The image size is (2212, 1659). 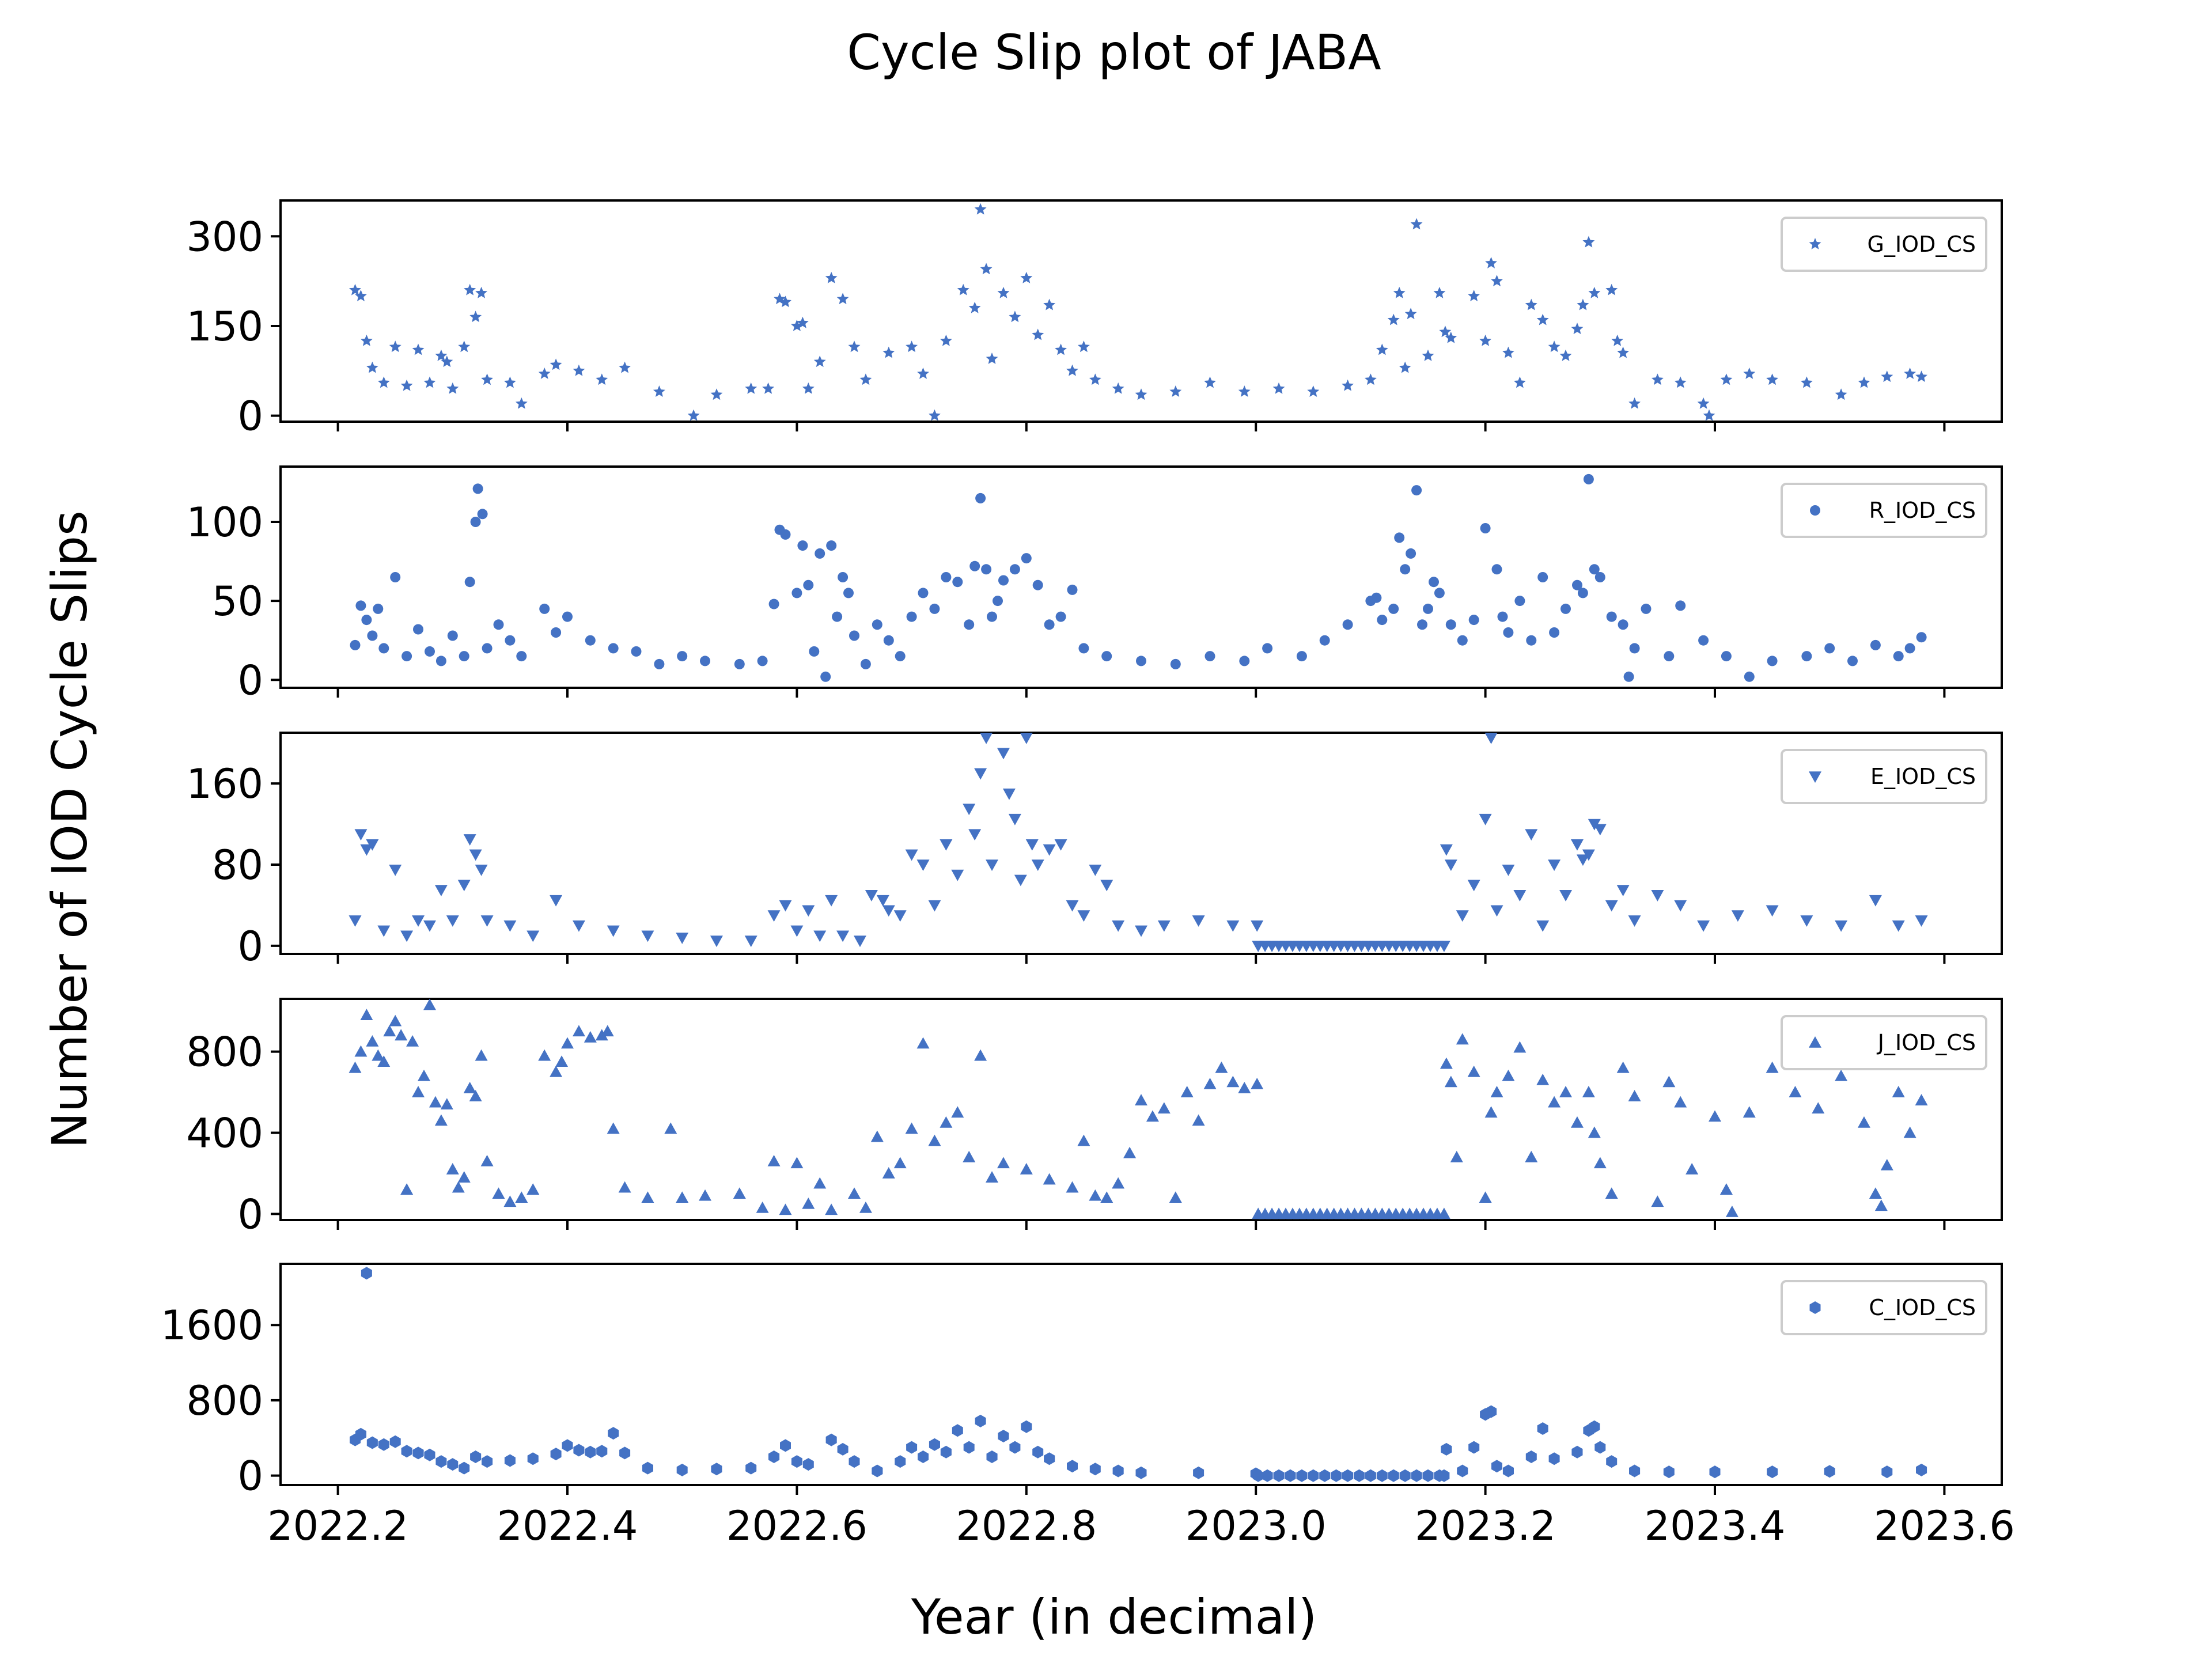 I want to click on y-tick-label: 0, so click(x=250, y=1214).